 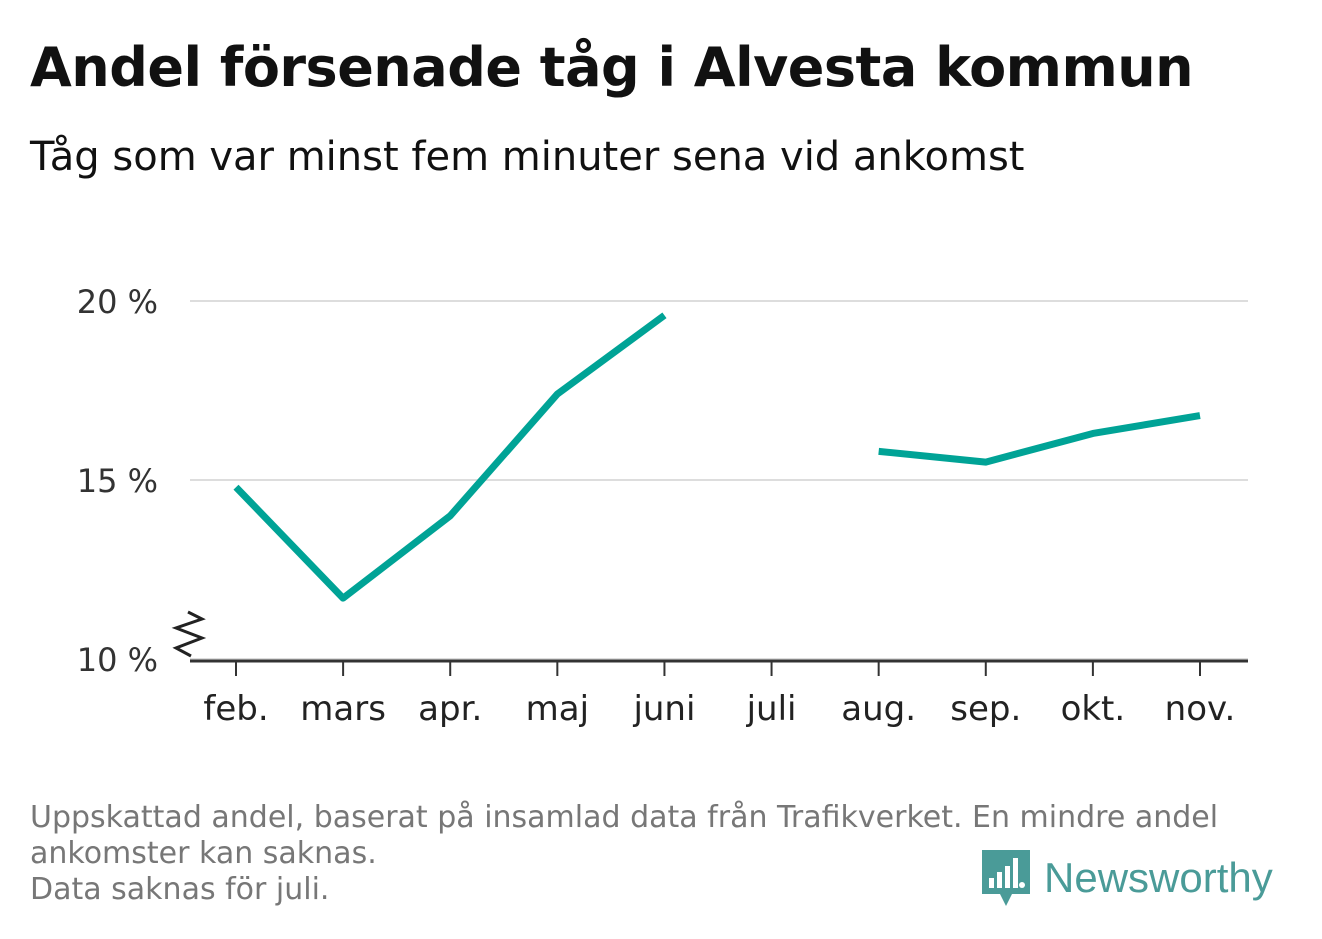 What do you see at coordinates (878, 709) in the screenshot?
I see `x-tick-label: aug.` at bounding box center [878, 709].